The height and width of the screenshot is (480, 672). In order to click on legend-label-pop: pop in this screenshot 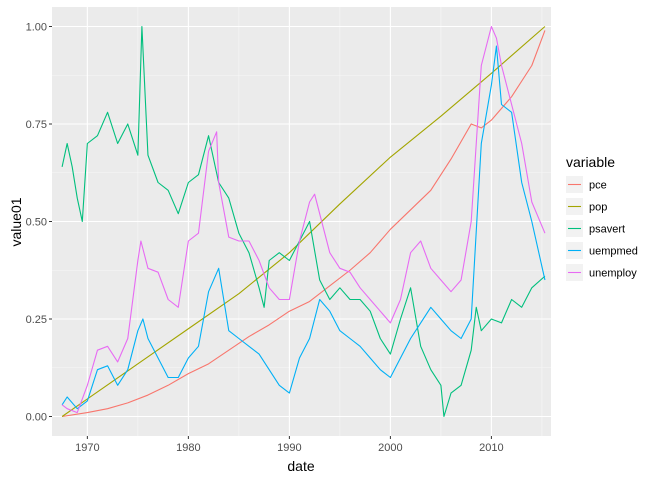, I will do `click(598, 208)`.